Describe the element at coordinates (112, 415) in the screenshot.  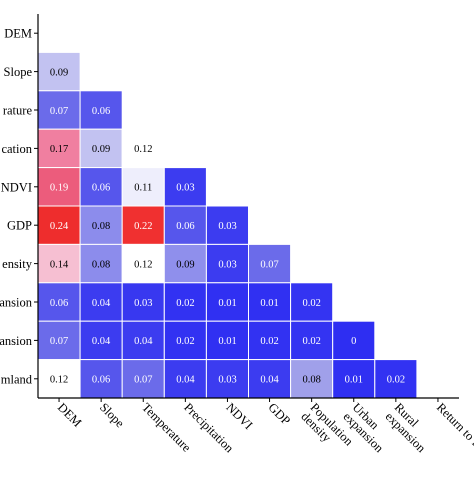
I see `column-tick-label: Slope` at that location.